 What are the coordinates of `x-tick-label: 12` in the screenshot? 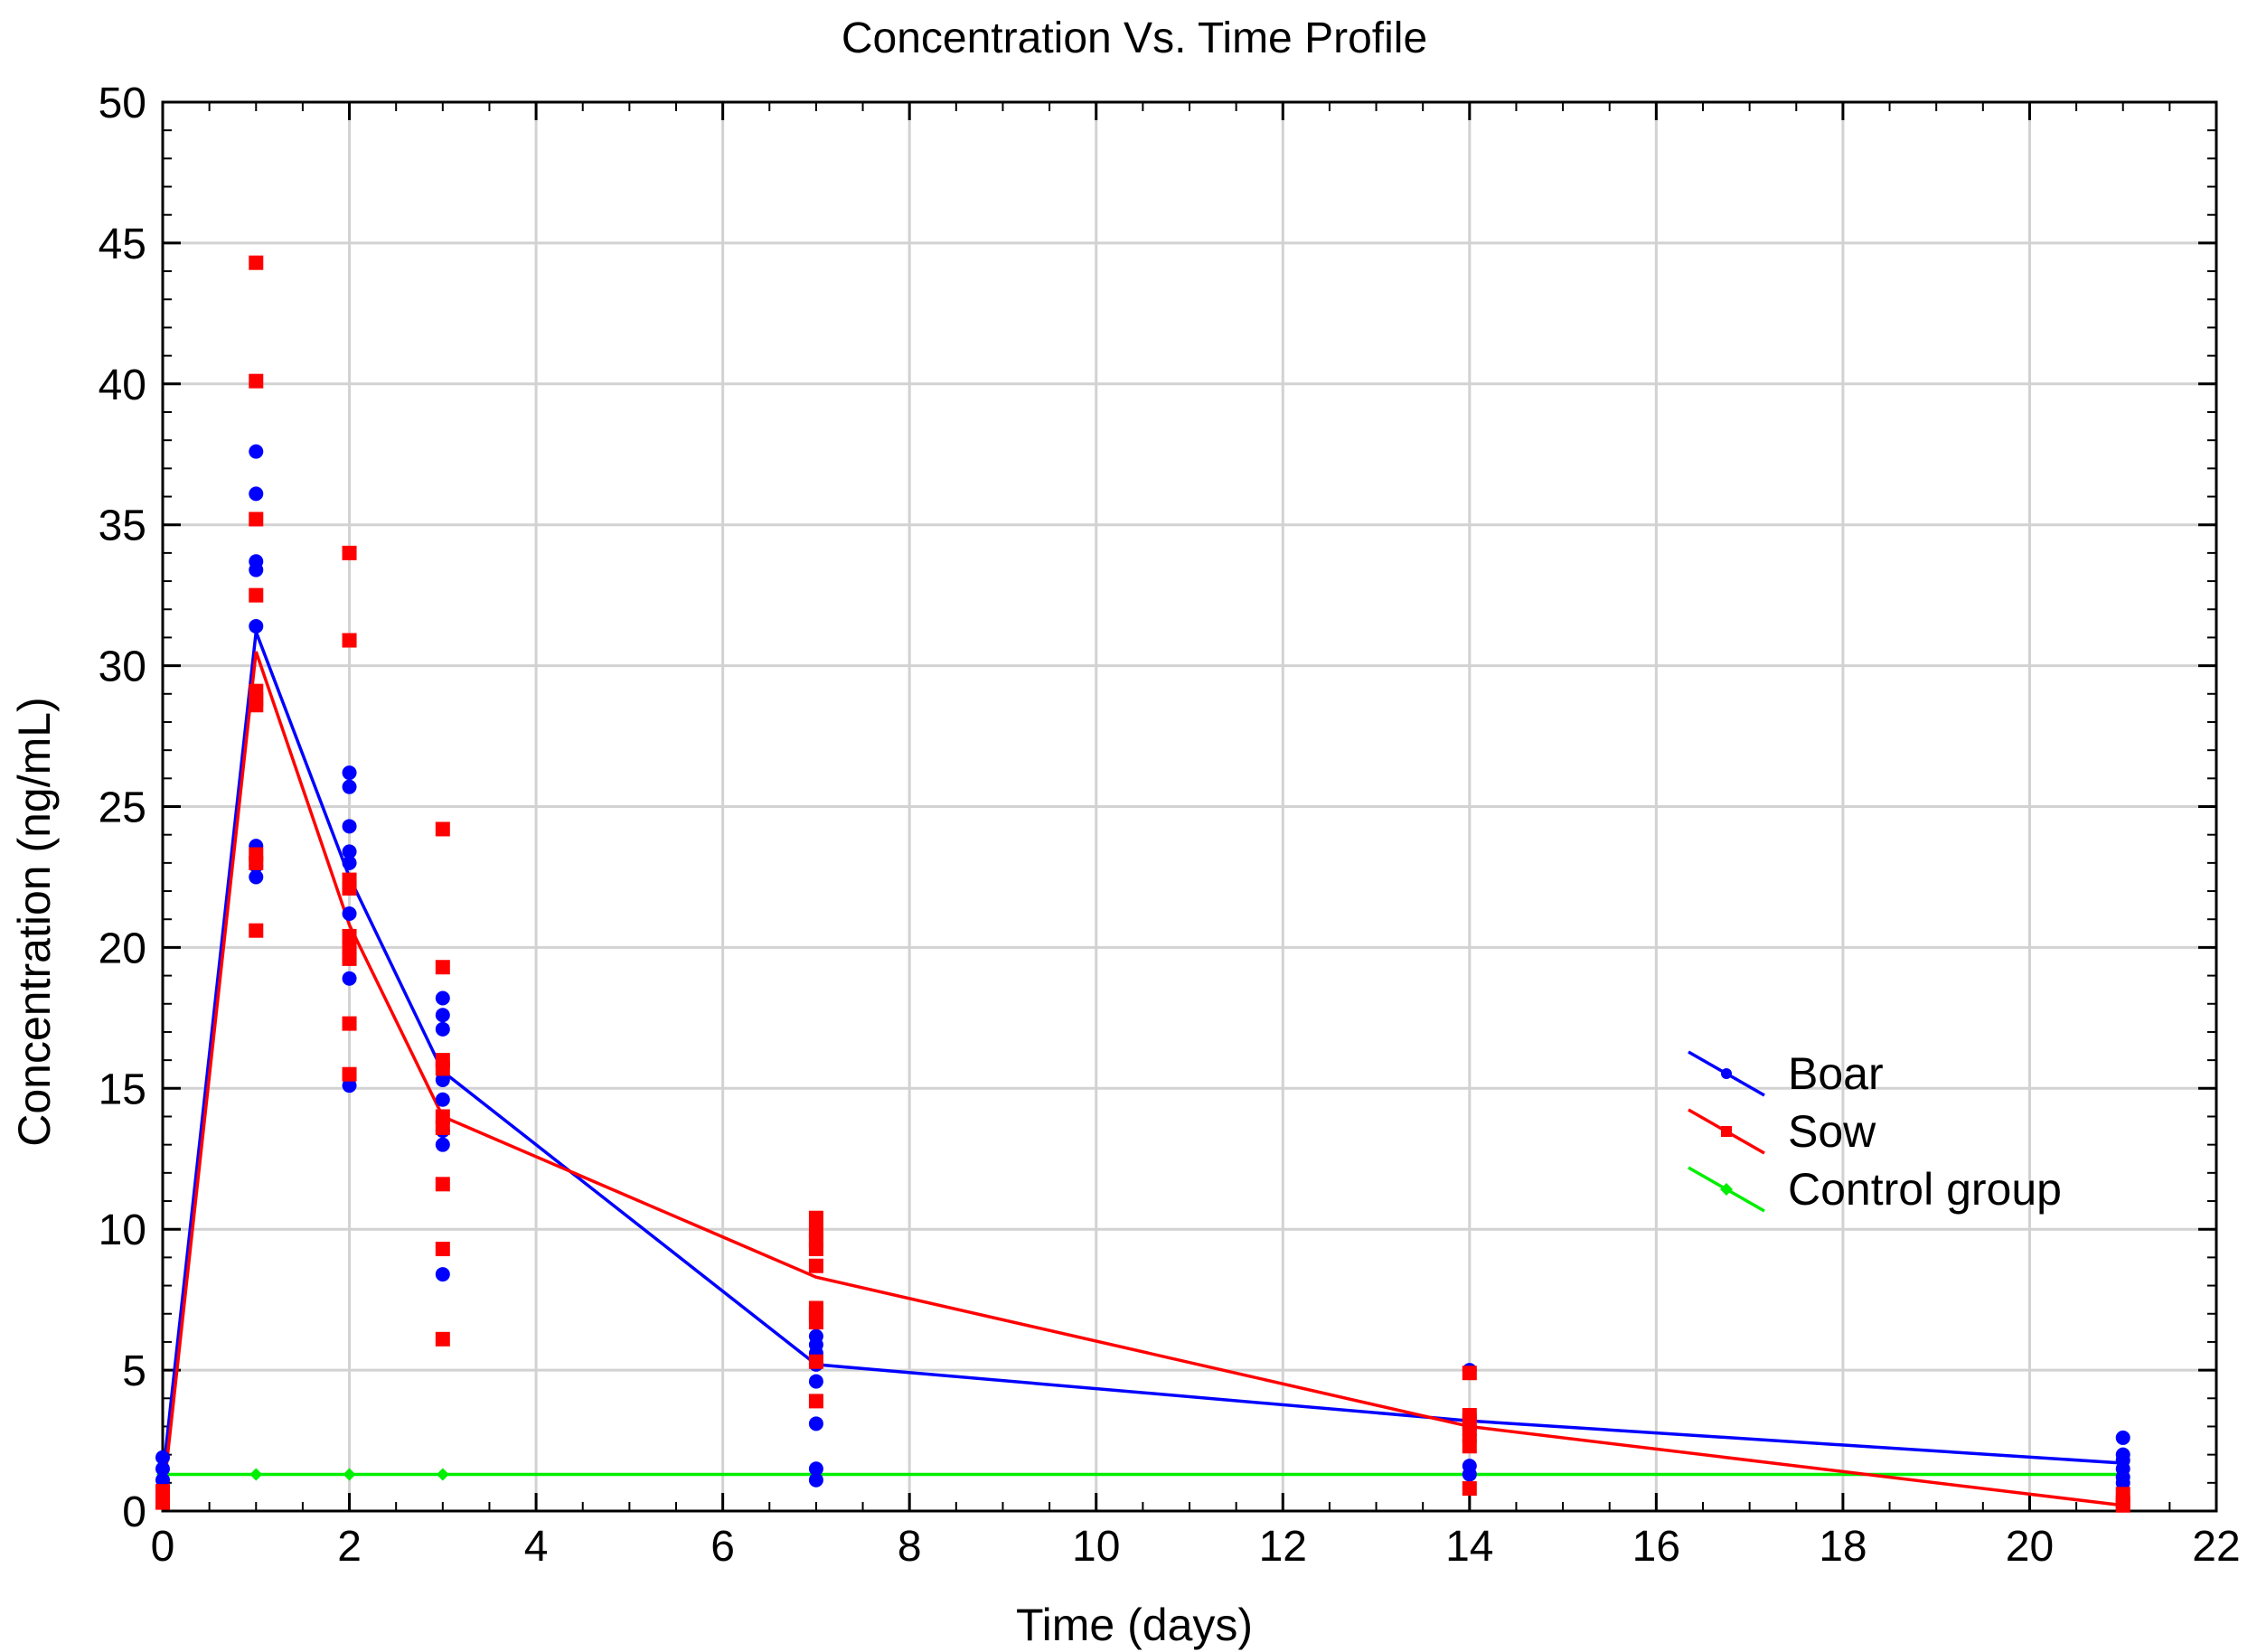 It's located at (1283, 1547).